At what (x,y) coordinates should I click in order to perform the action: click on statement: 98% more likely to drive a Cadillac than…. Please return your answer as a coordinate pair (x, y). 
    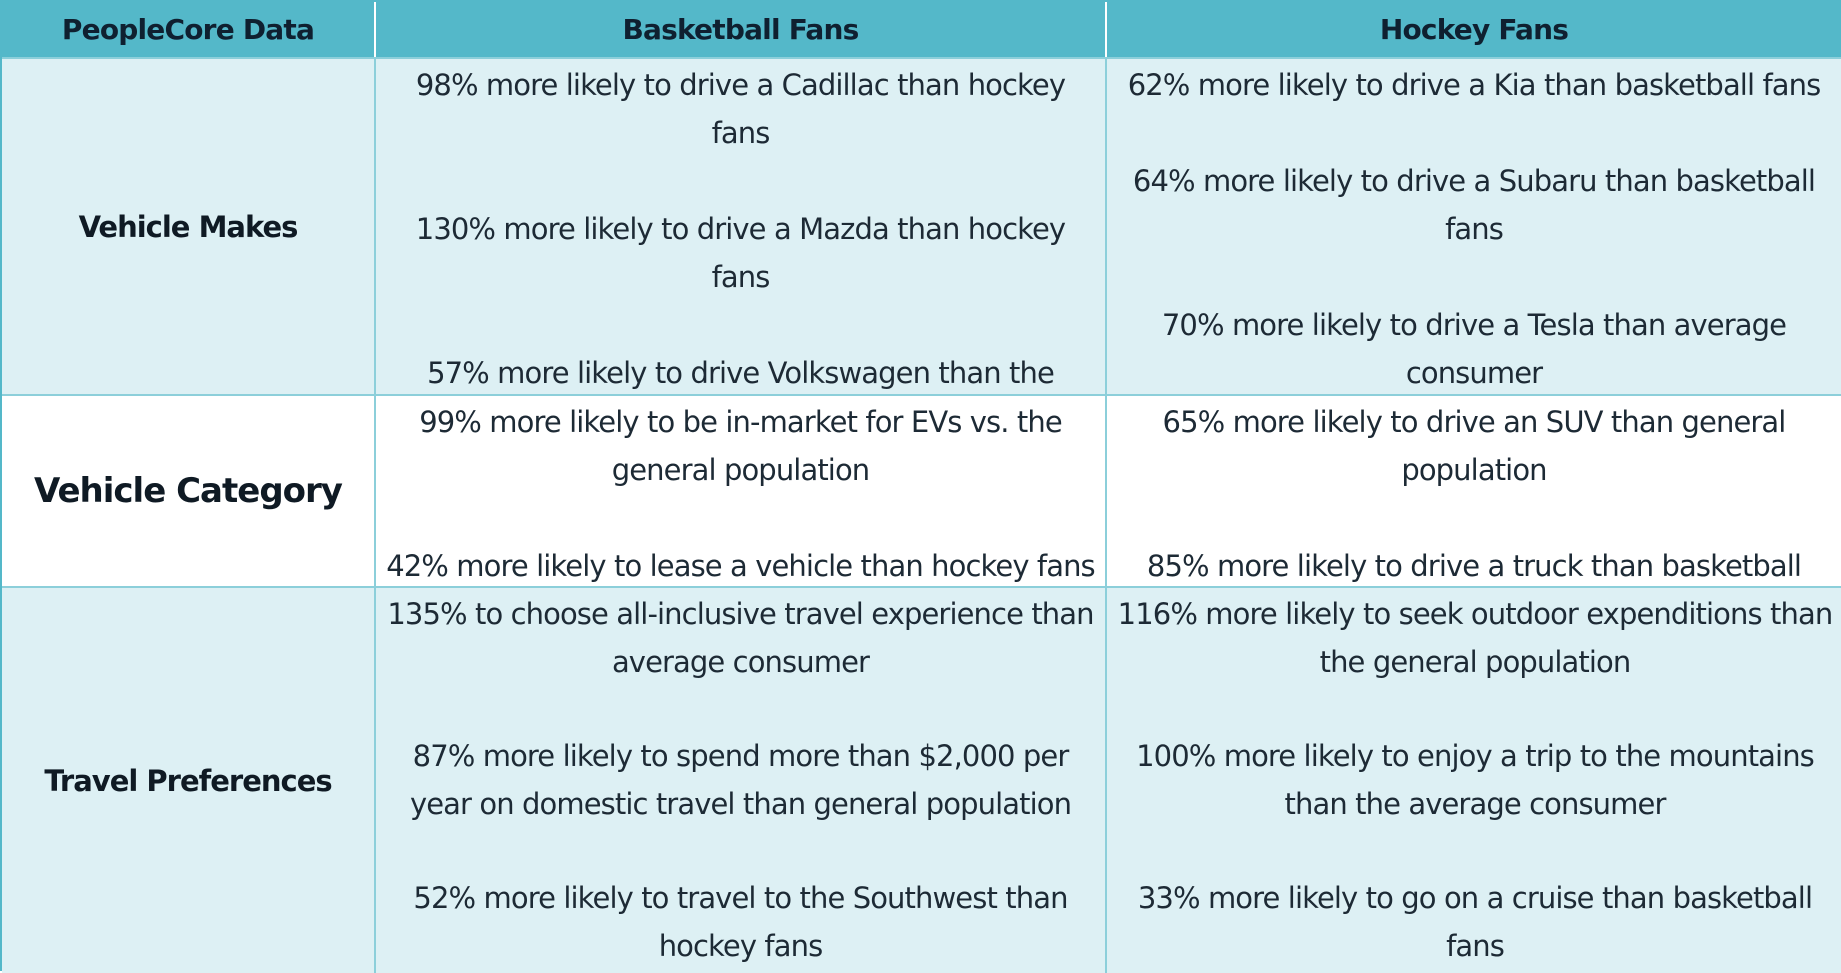
    Looking at the image, I should click on (740, 109).